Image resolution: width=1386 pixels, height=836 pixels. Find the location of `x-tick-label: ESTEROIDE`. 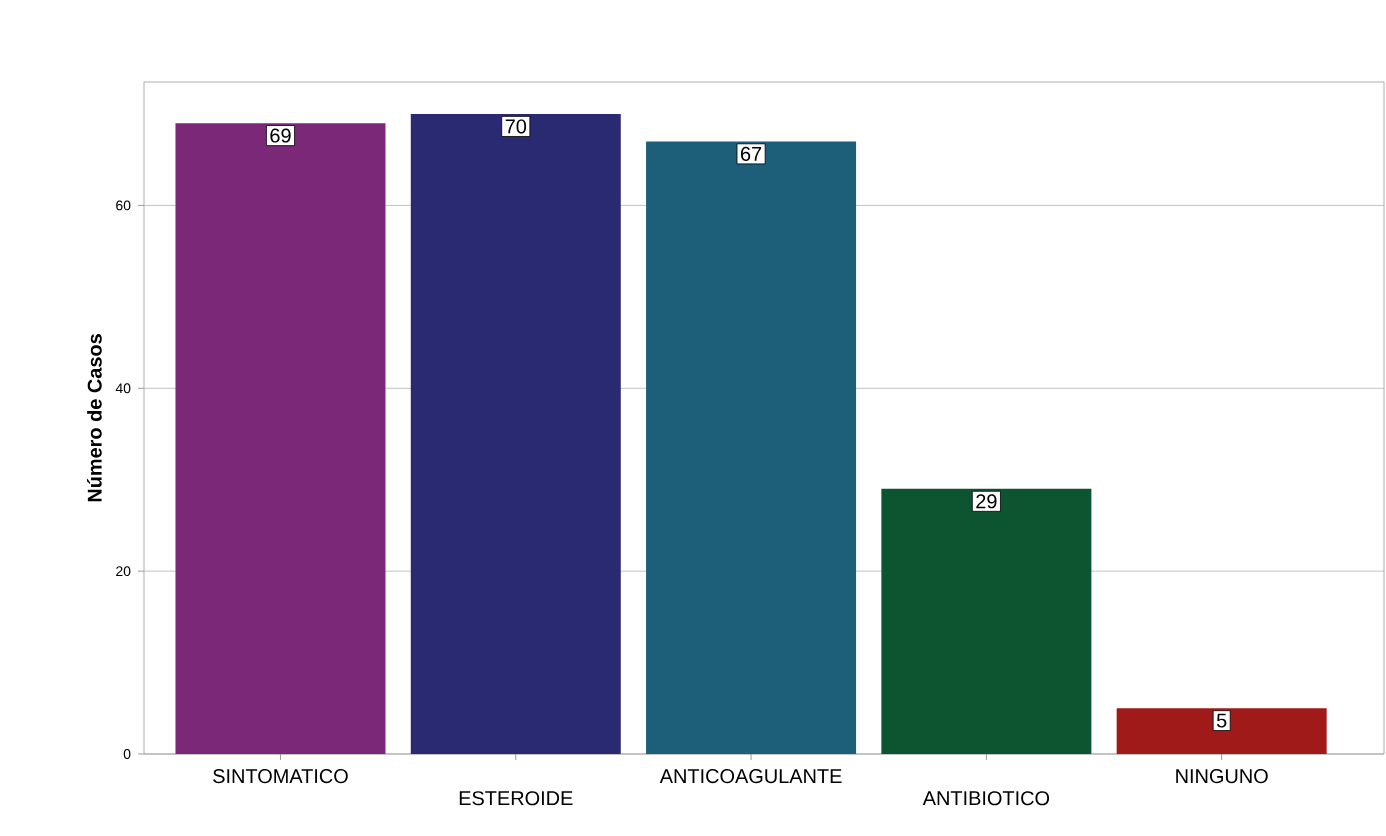

x-tick-label: ESTEROIDE is located at coordinates (516, 798).